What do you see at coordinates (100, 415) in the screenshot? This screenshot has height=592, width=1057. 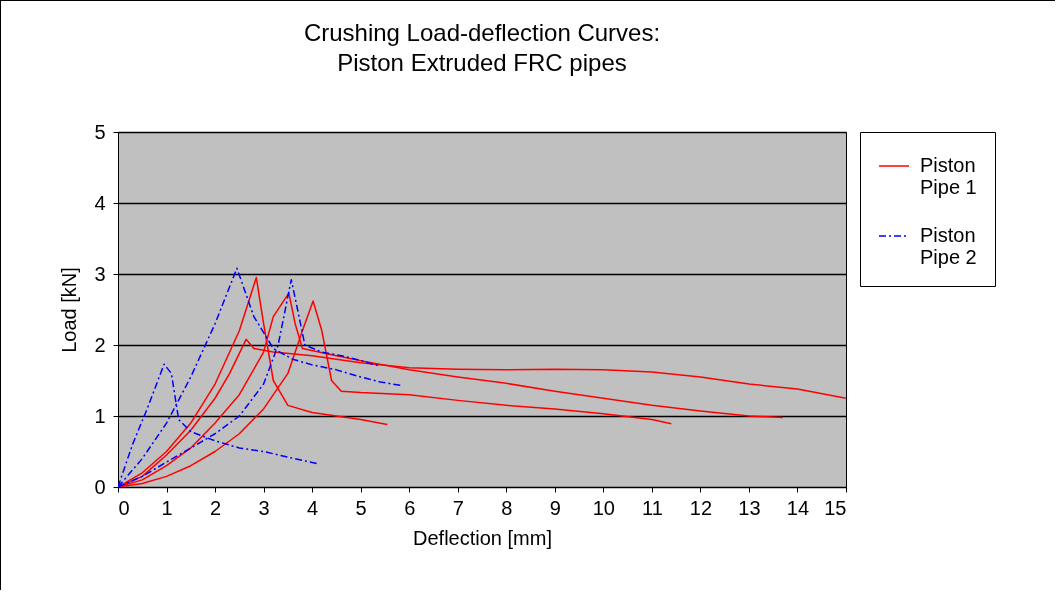 I see `y-tick-label: 1` at bounding box center [100, 415].